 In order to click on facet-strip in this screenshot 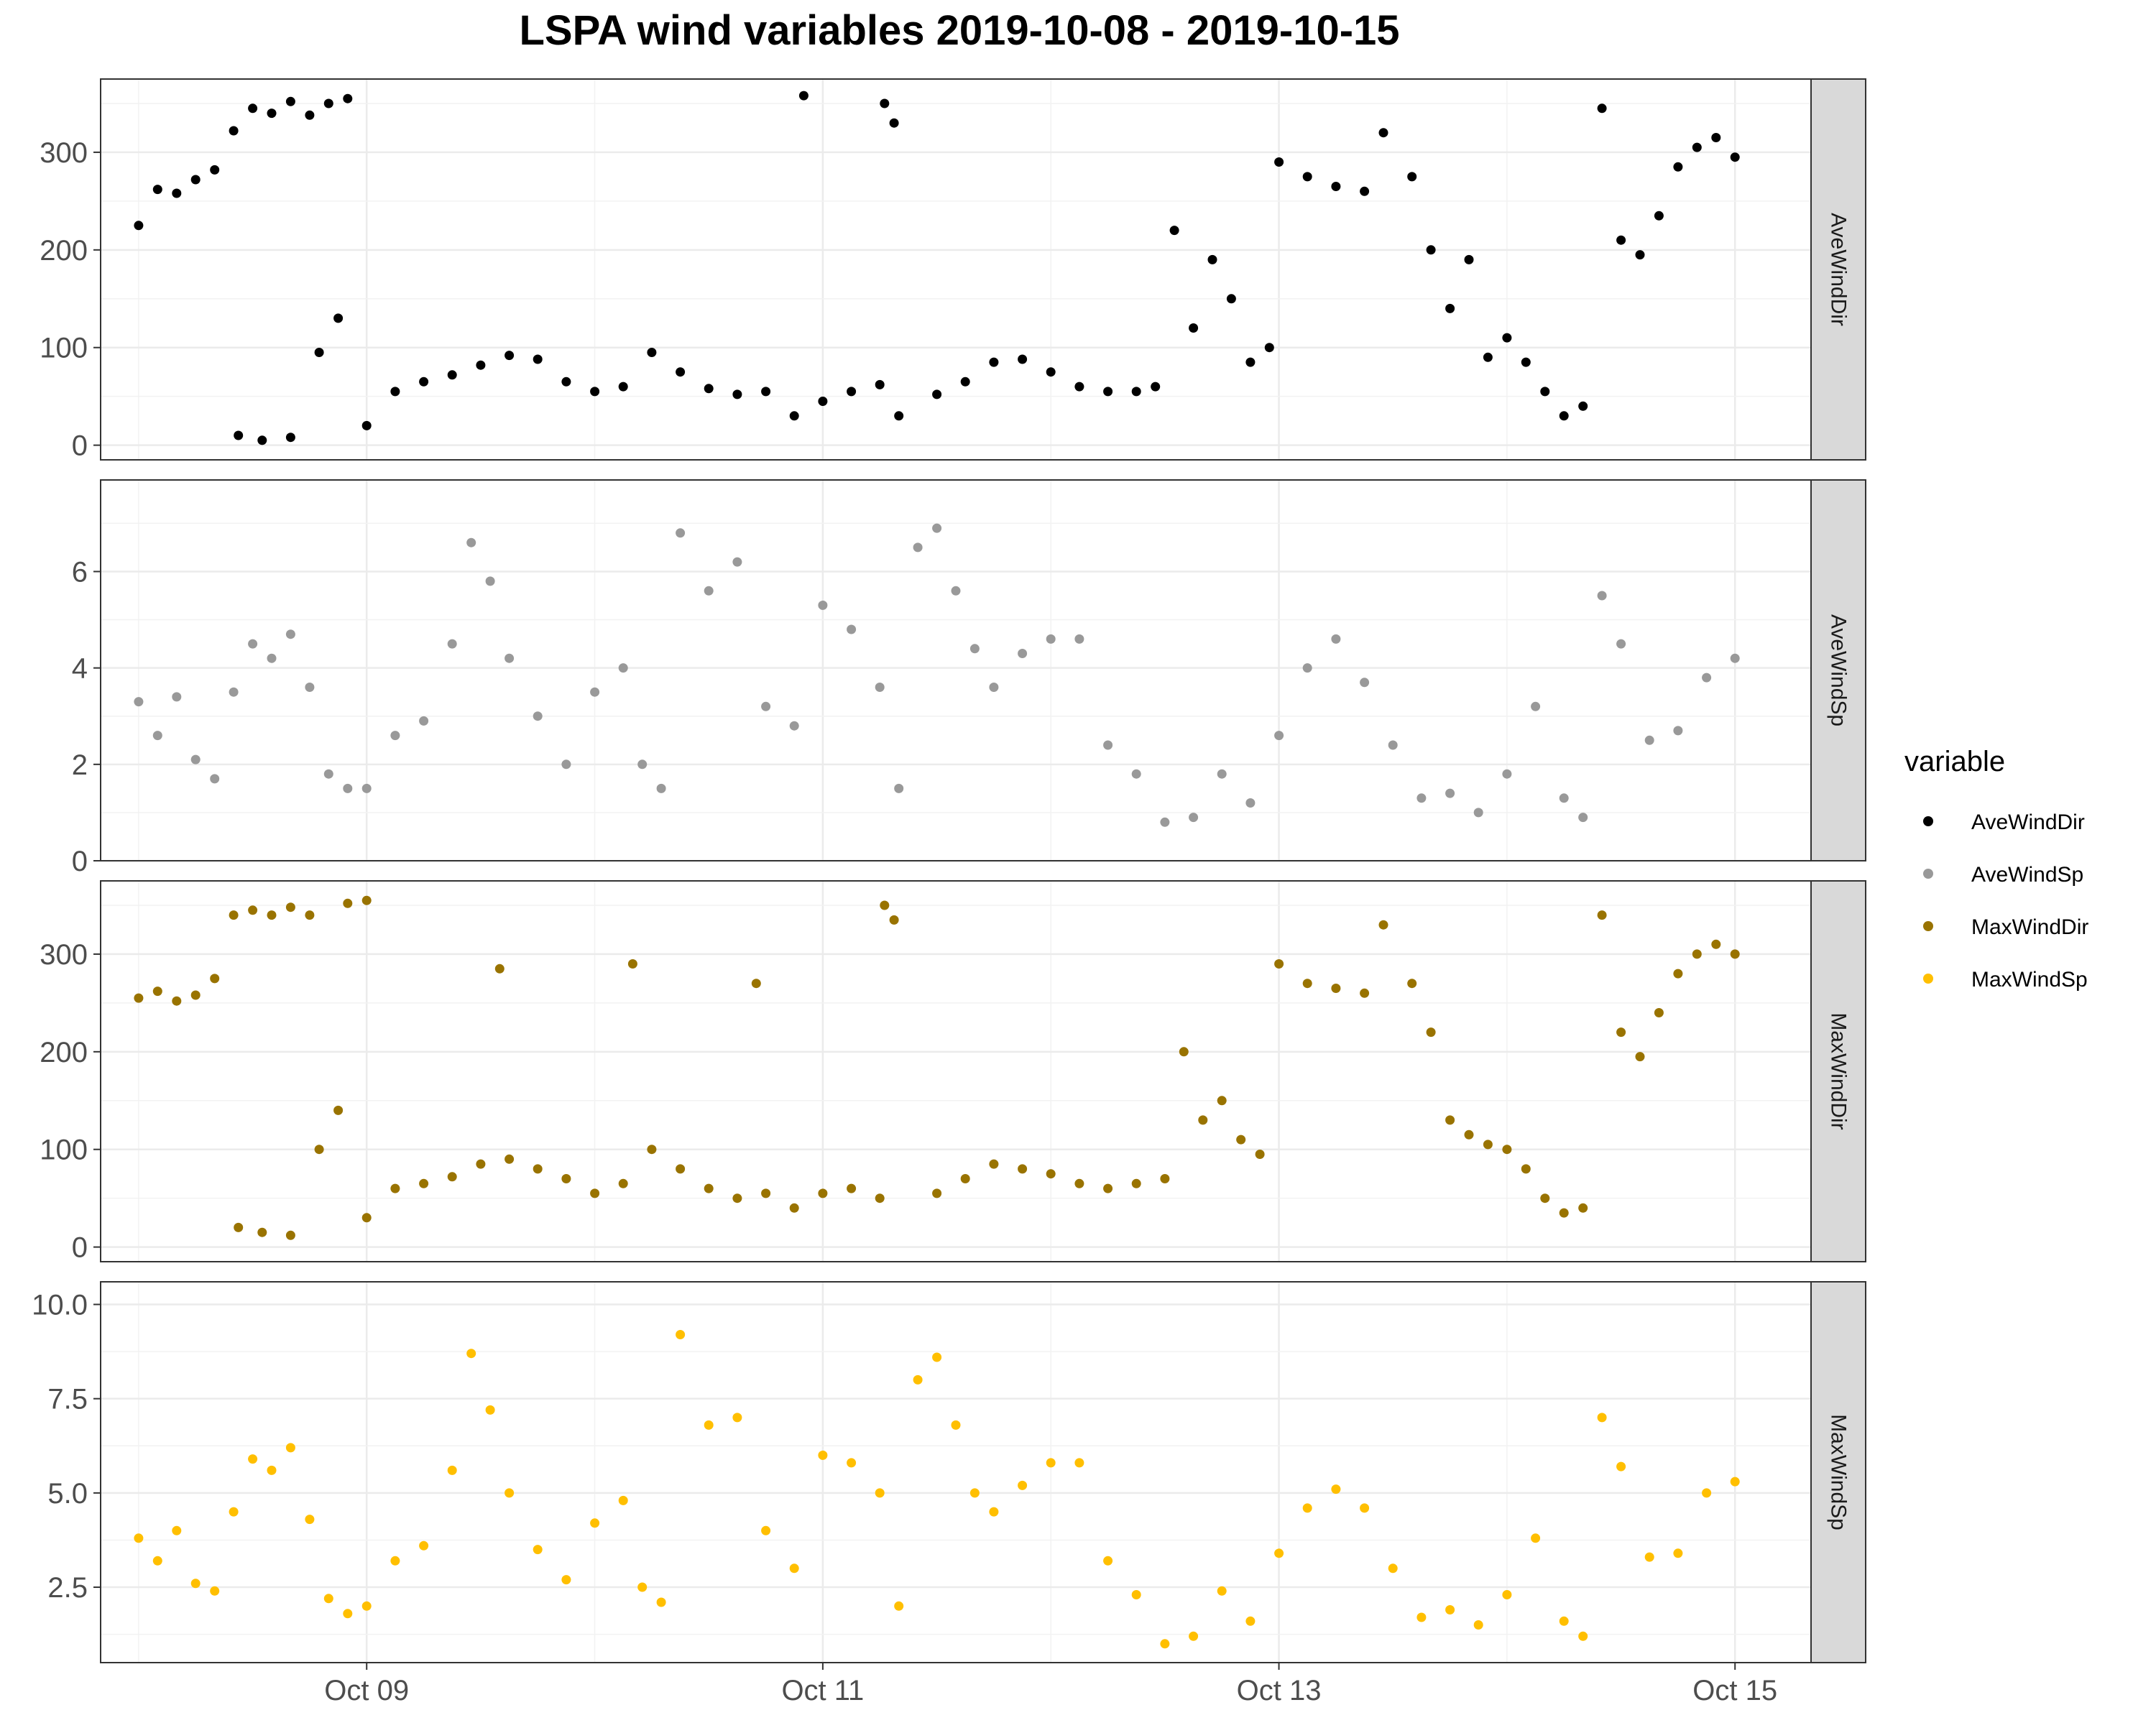, I will do `click(1838, 1071)`.